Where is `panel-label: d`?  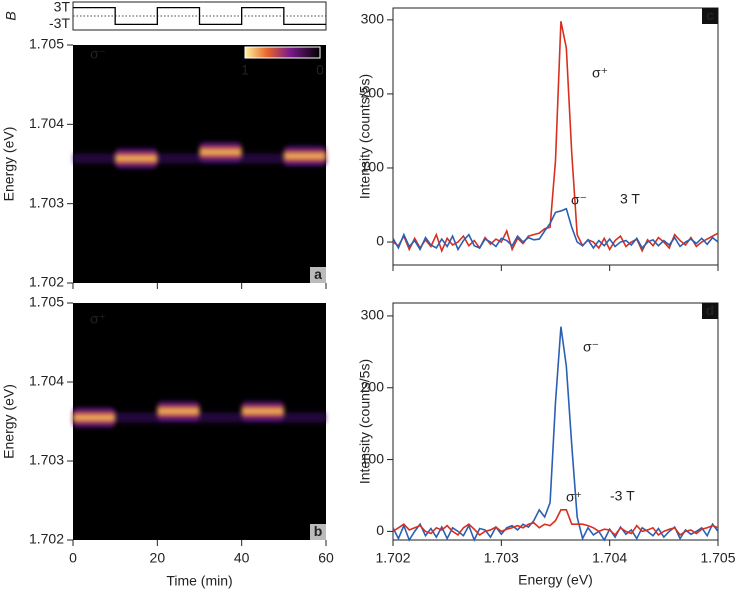
panel-label: d is located at coordinates (710, 310).